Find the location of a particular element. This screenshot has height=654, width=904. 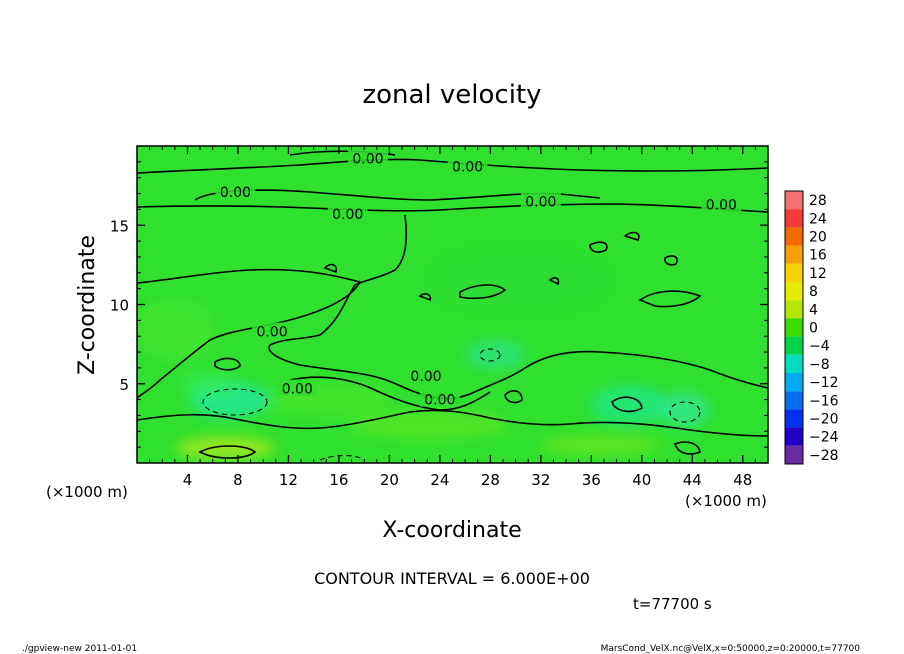

x-tick-label: 40 is located at coordinates (641, 480).